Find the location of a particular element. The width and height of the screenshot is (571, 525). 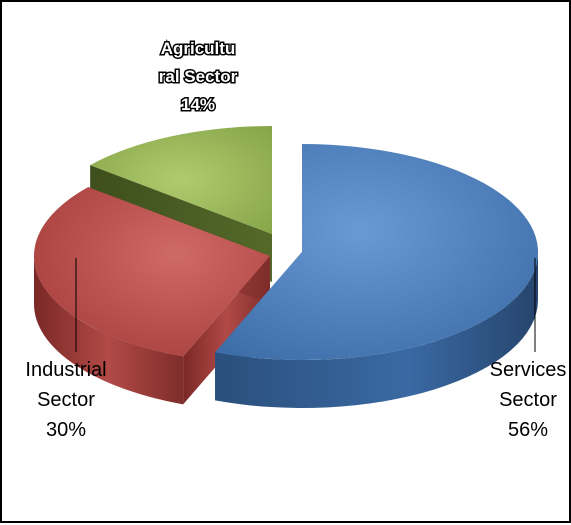

data-label-line: Agricultu is located at coordinates (198, 48).